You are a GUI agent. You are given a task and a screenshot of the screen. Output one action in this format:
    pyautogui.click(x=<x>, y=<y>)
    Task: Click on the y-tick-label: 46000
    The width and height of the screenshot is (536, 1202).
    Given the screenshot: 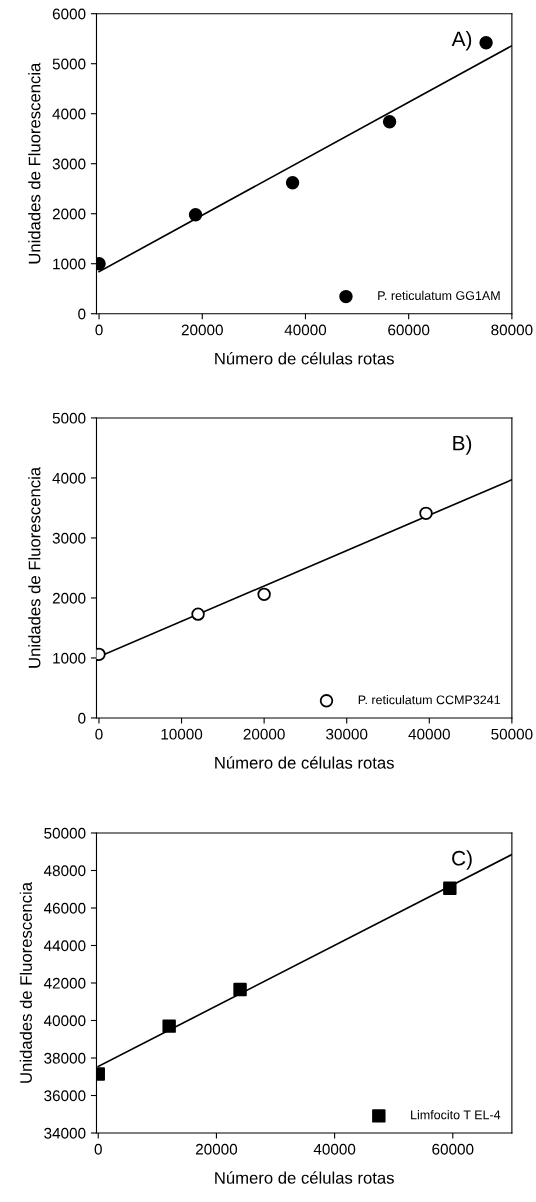 What is the action you would take?
    pyautogui.click(x=64, y=908)
    